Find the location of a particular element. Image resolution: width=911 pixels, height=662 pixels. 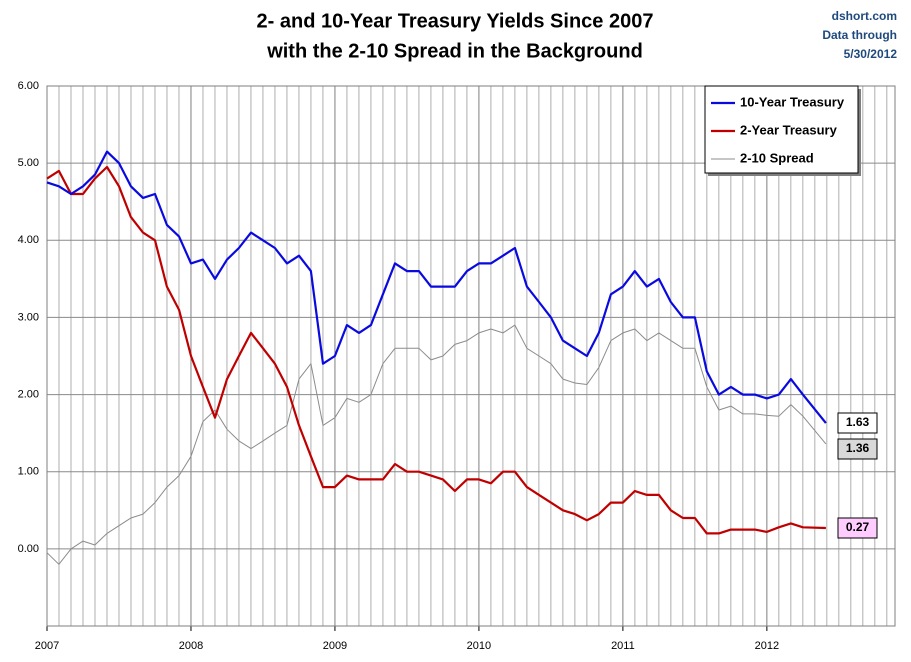

x-tick-label: 2012 is located at coordinates (767, 646).